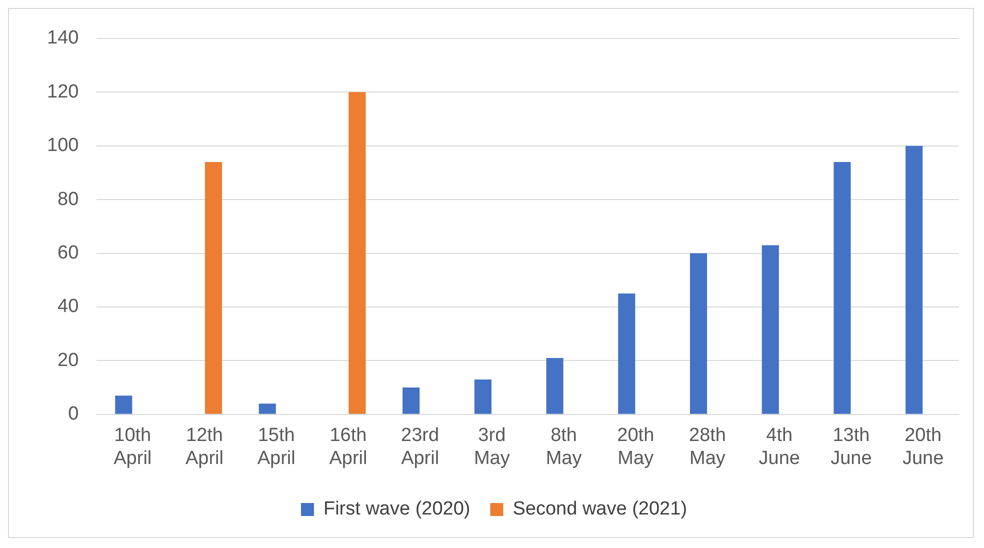 The image size is (984, 548). Describe the element at coordinates (204, 447) in the screenshot. I see `x-tick-label: 12th April` at that location.